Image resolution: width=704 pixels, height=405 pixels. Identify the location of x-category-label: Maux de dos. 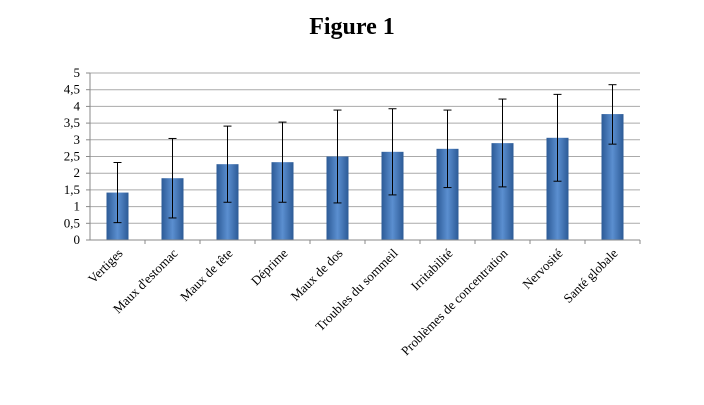
(317, 275).